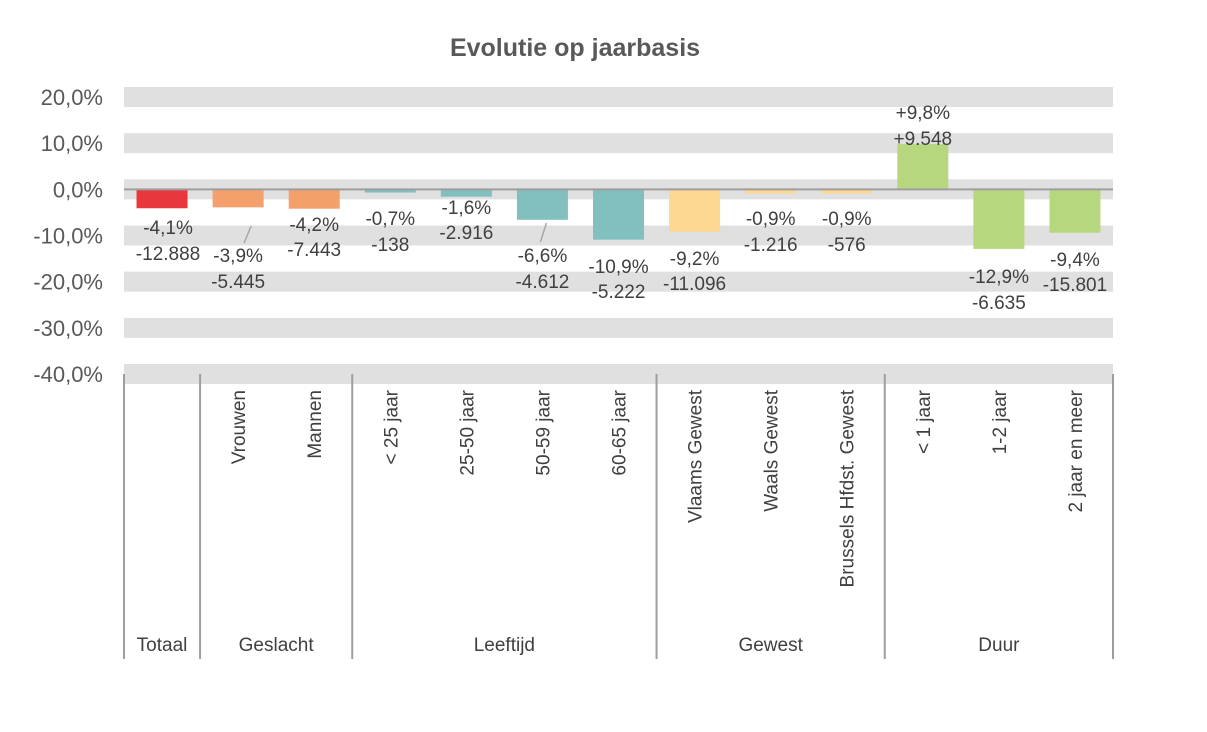 The width and height of the screenshot is (1207, 732). I want to click on data-label-count: -5.222, so click(619, 292).